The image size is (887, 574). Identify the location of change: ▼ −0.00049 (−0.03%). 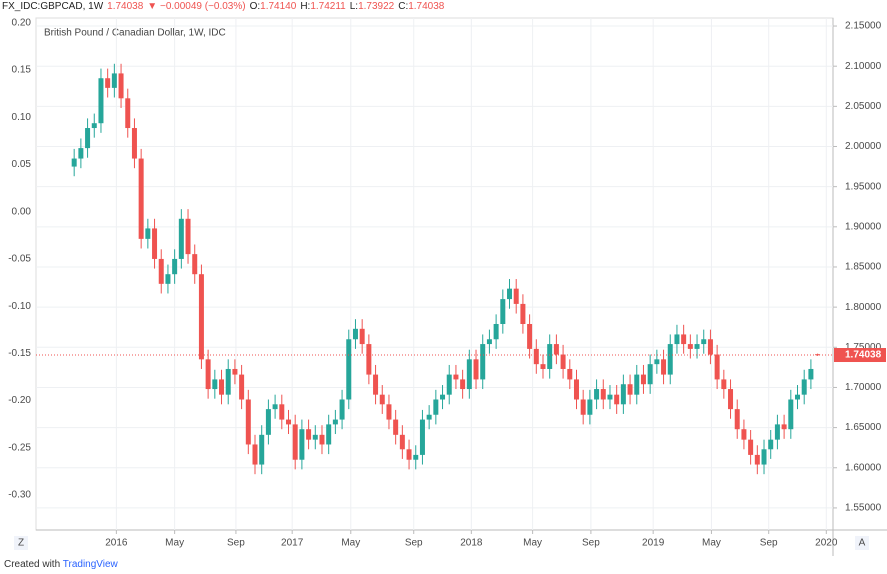
(196, 6).